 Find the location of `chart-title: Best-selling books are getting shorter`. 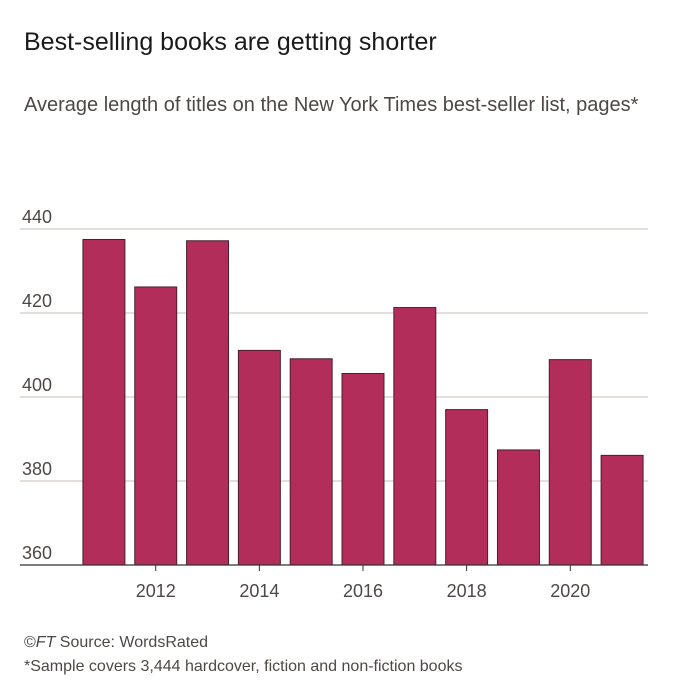

chart-title: Best-selling books are getting shorter is located at coordinates (230, 42).